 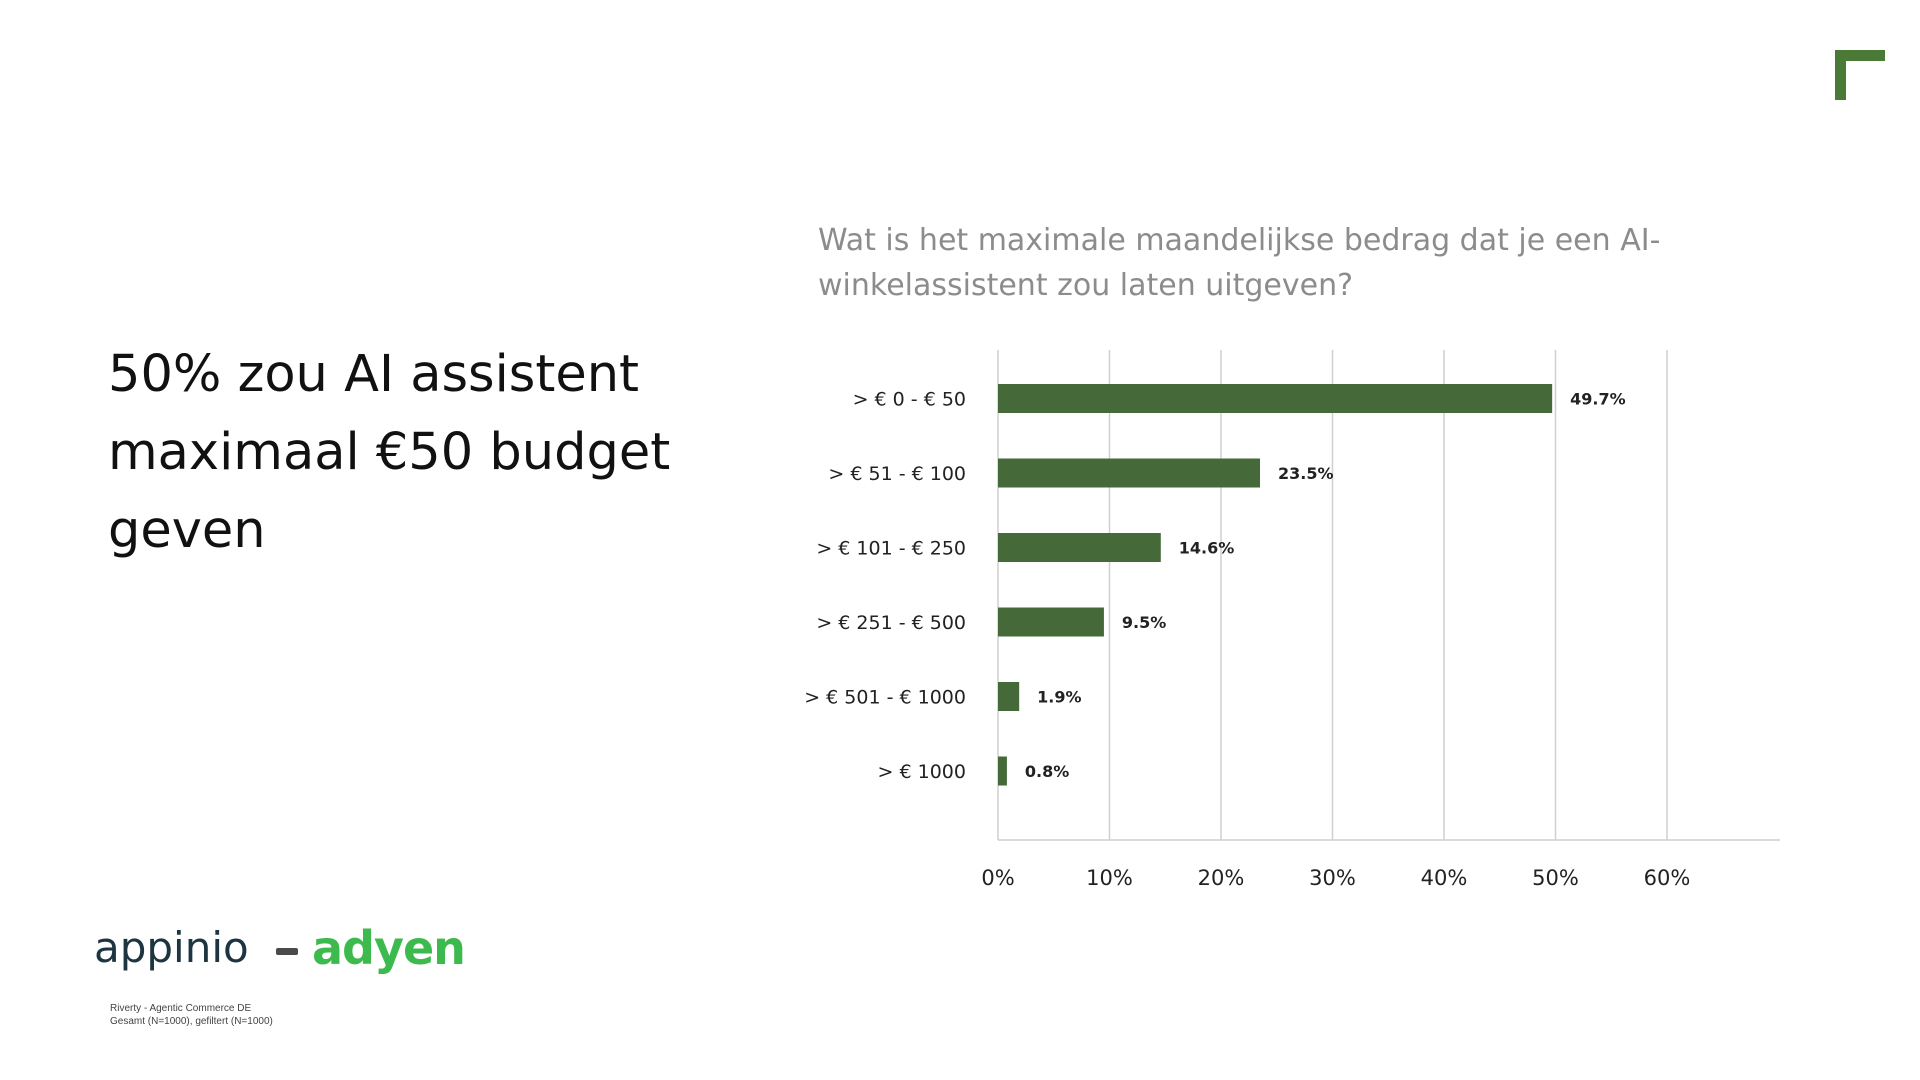 What do you see at coordinates (181, 1008) in the screenshot?
I see `source-line: Riverty - Agentic Commerce DE` at bounding box center [181, 1008].